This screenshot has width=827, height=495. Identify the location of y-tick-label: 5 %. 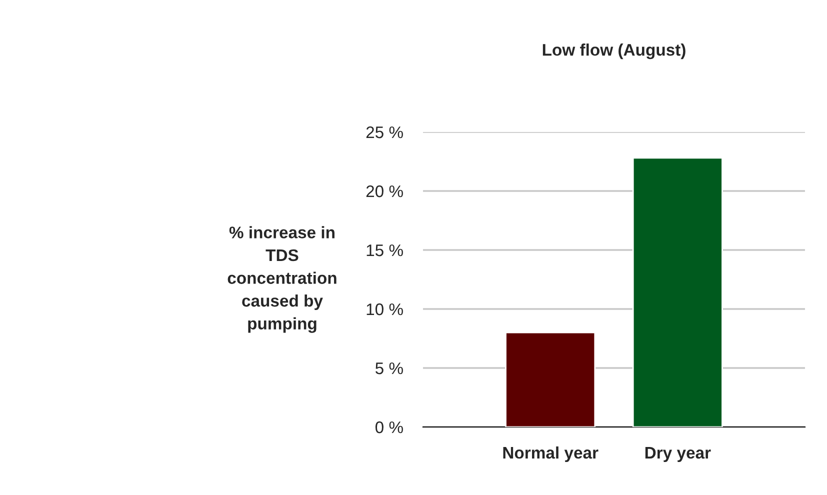
(389, 368).